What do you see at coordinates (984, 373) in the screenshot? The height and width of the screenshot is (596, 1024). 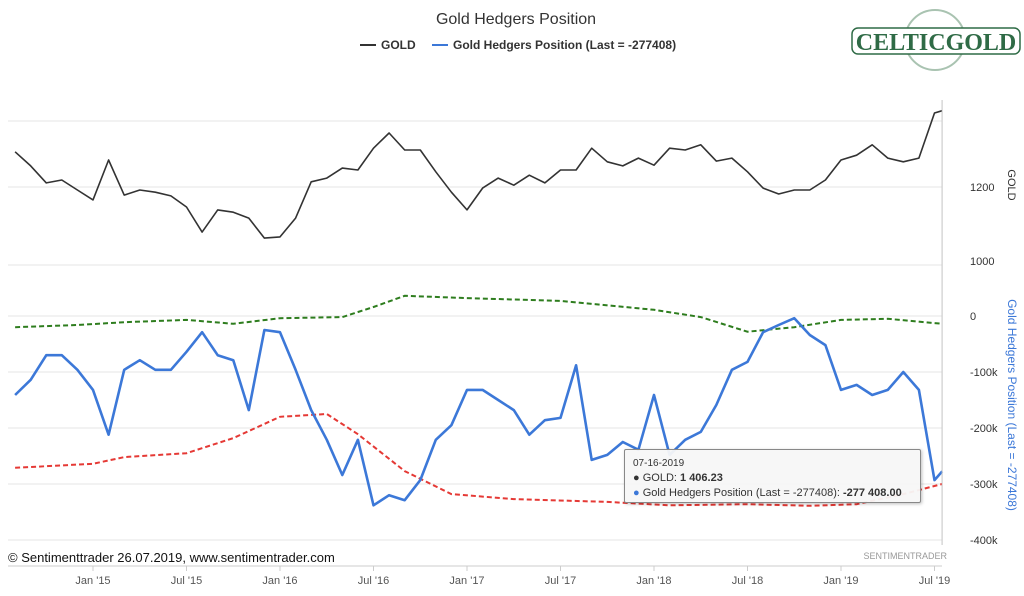 I see `hedgers-tick-label: -100k` at bounding box center [984, 373].